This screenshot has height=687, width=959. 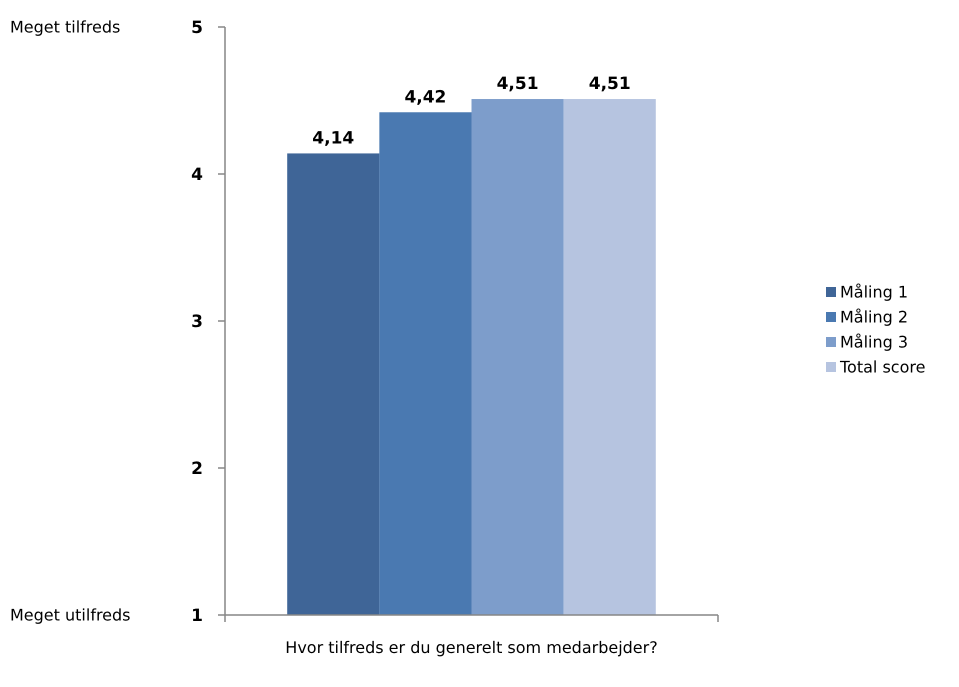 I want to click on text: Meget tilfreds, so click(x=65, y=27).